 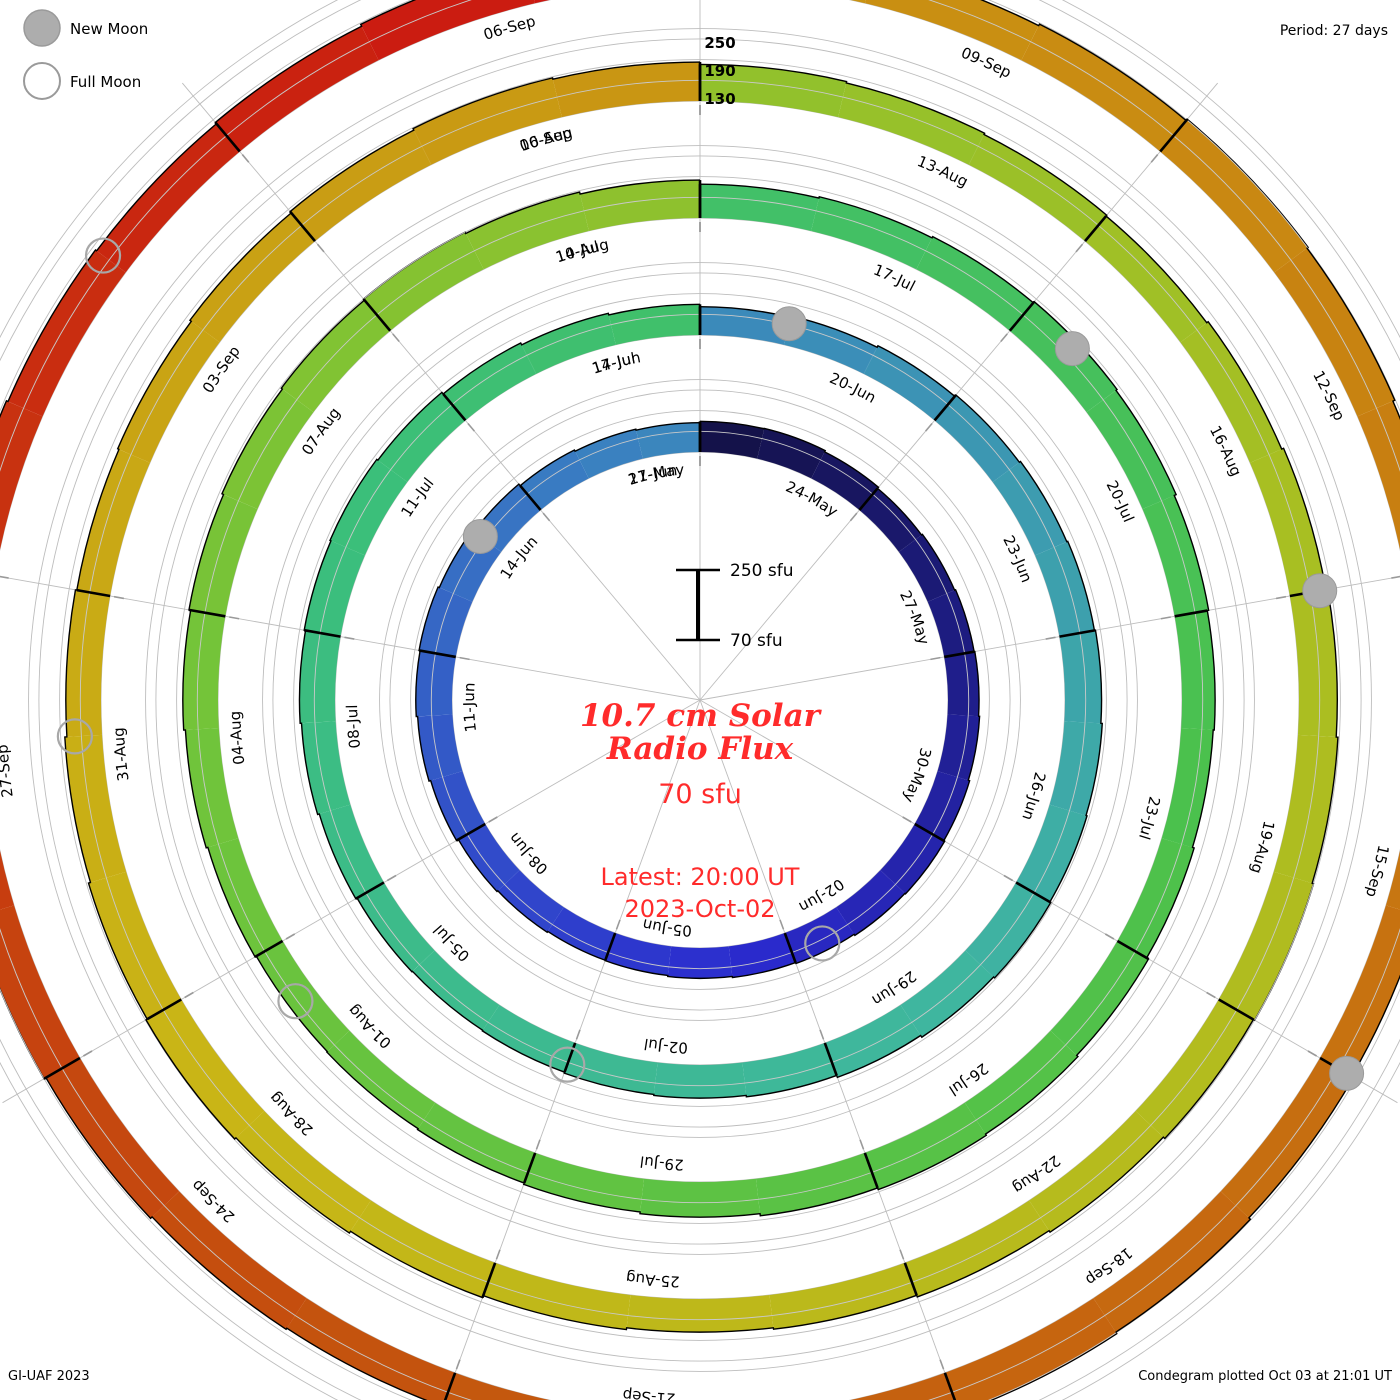 What do you see at coordinates (1377, 871) in the screenshot?
I see `date-label: 15-Sep` at bounding box center [1377, 871].